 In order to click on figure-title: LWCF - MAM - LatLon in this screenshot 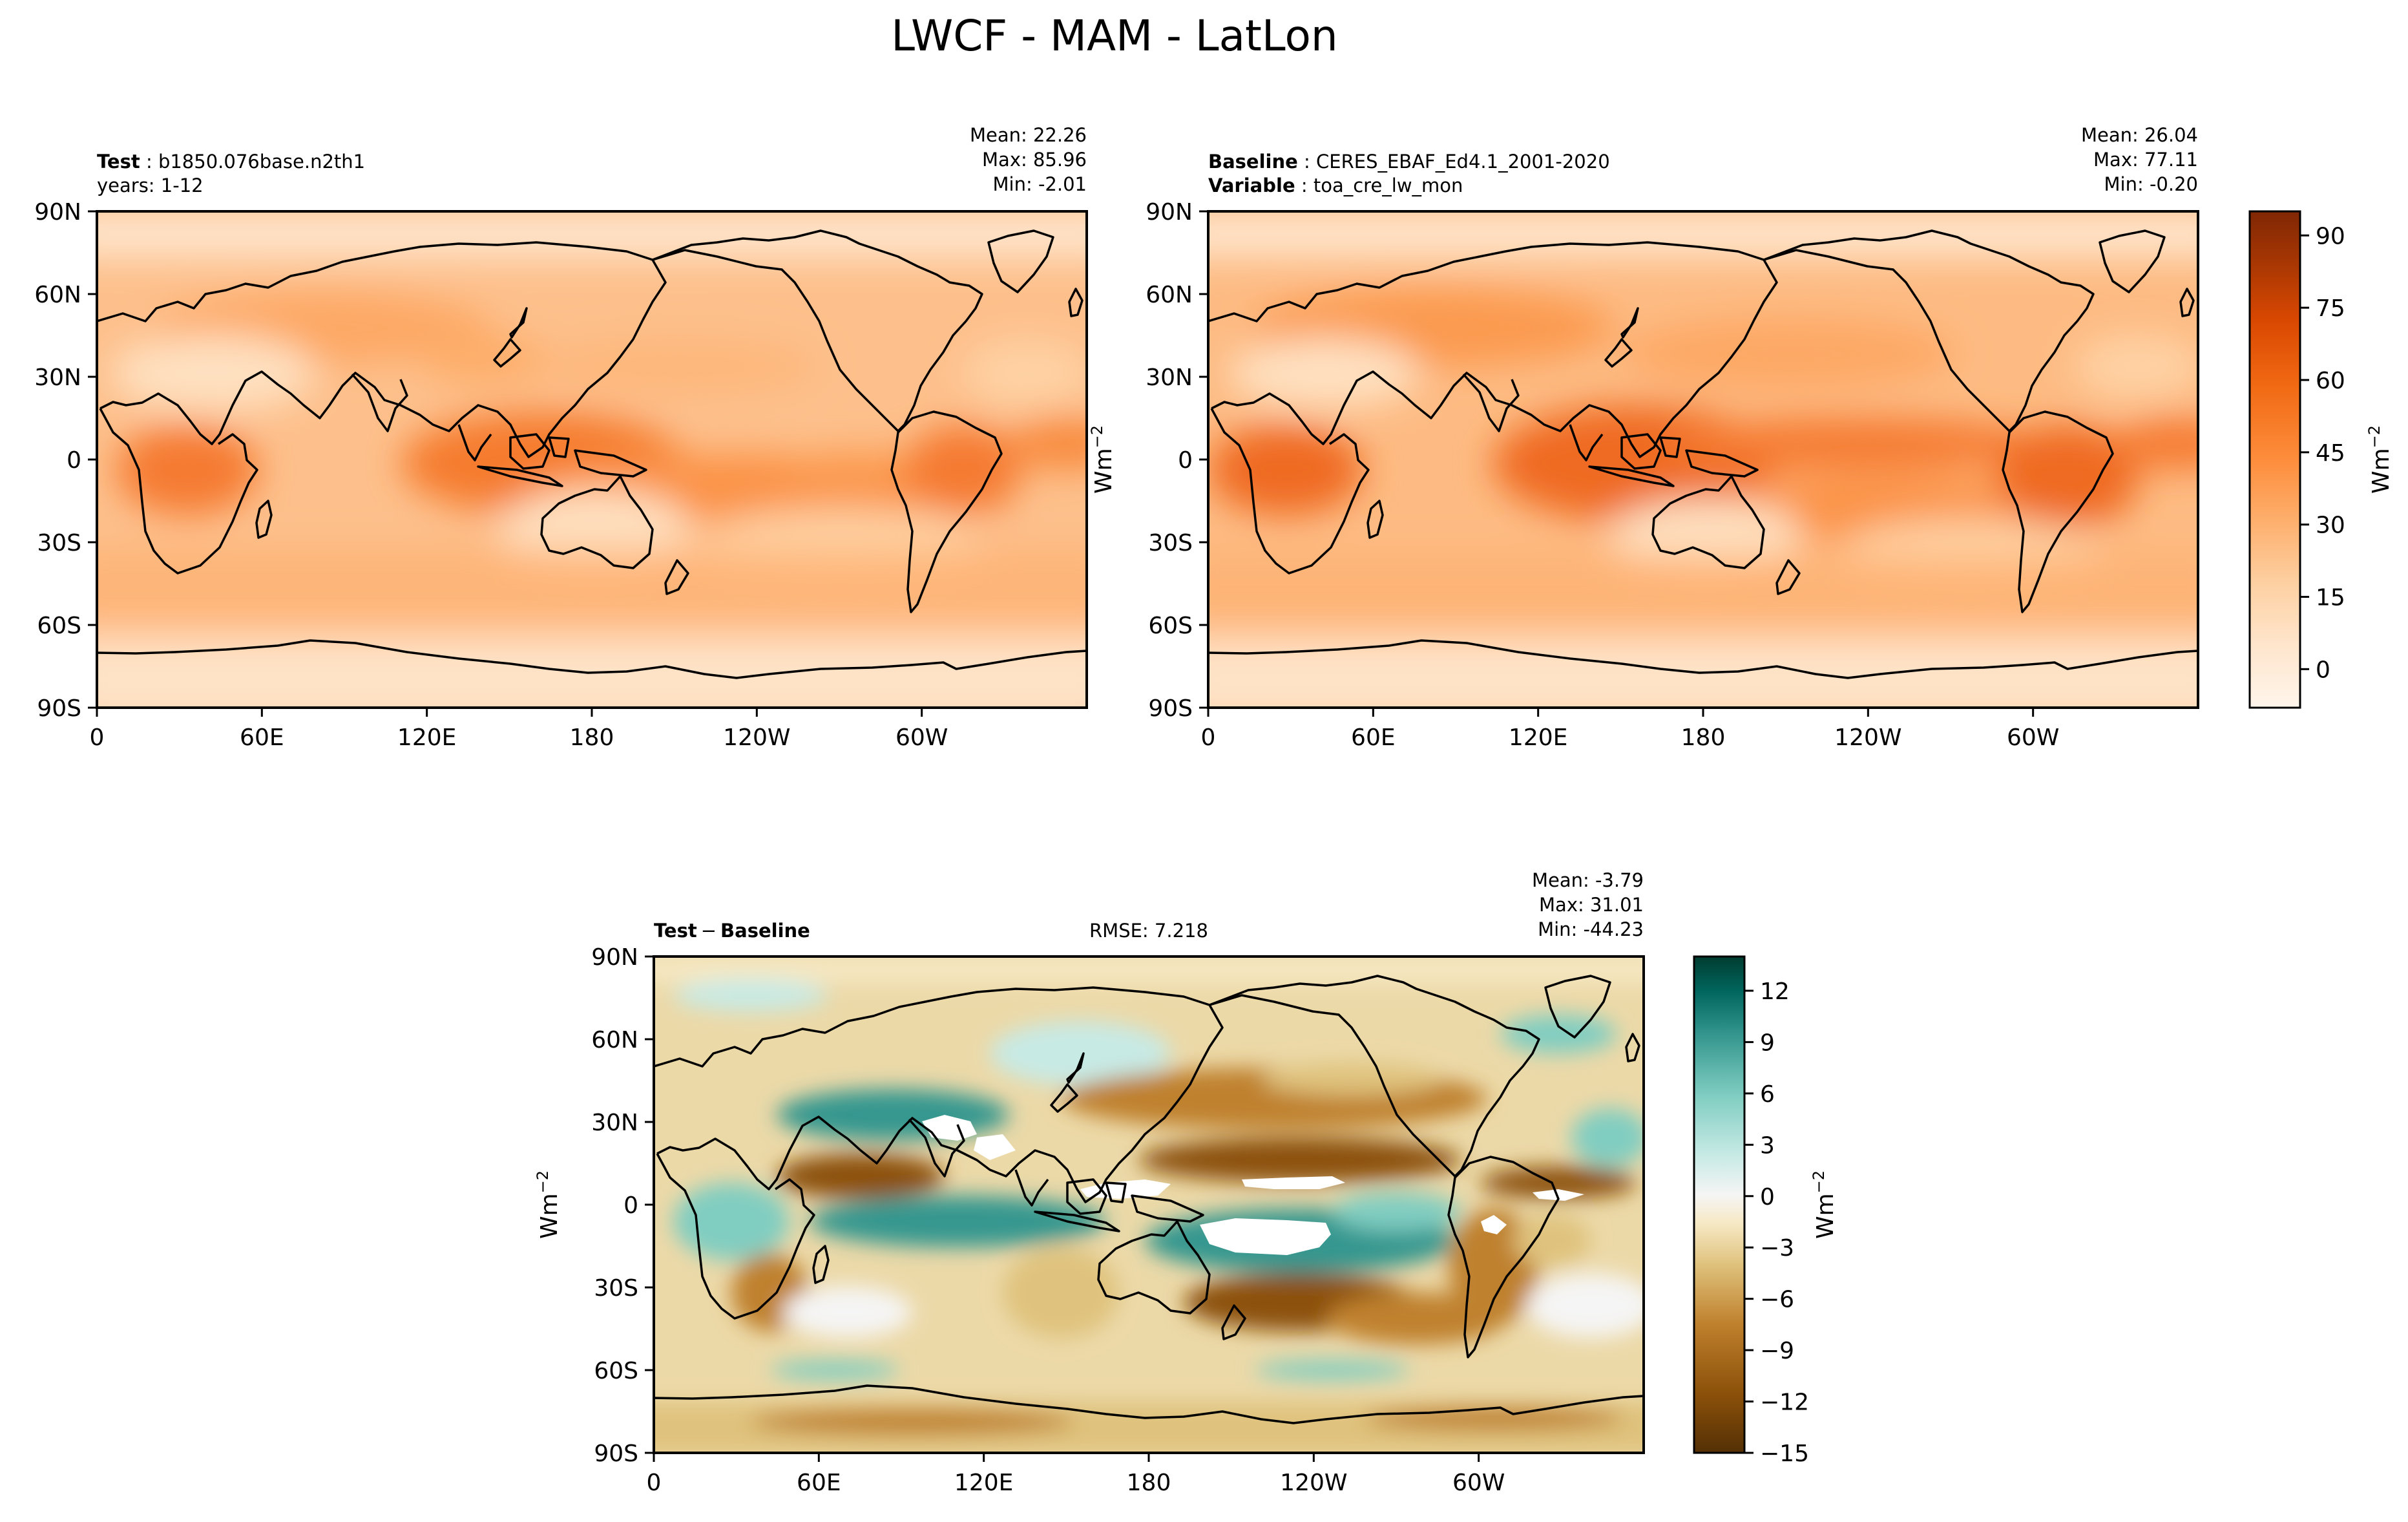, I will do `click(1115, 36)`.